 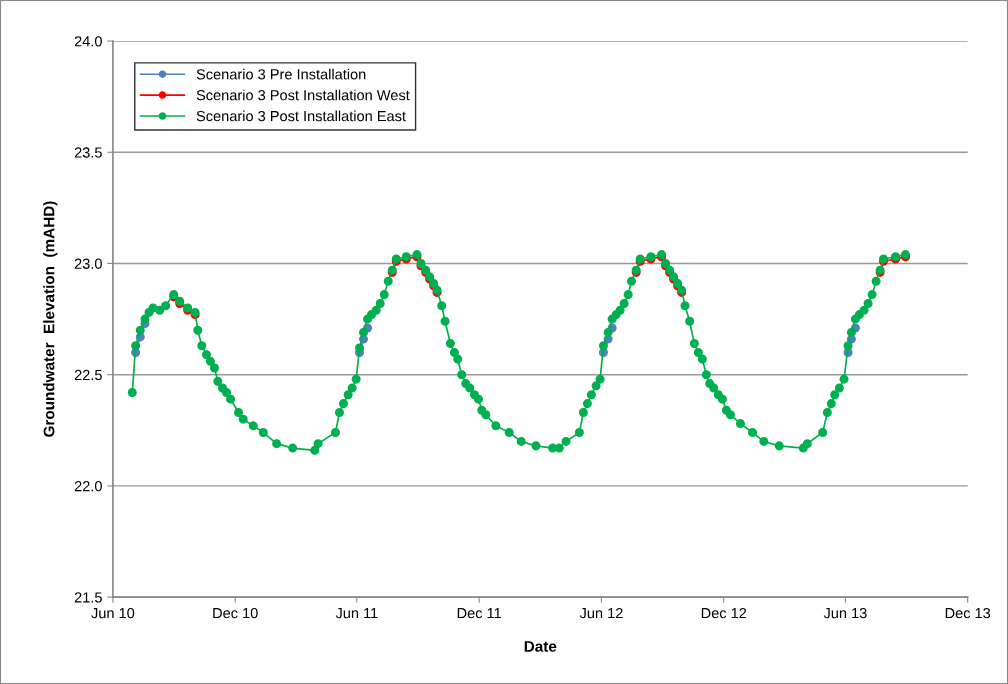 I want to click on x-tick-label: Jun 12, so click(x=601, y=613).